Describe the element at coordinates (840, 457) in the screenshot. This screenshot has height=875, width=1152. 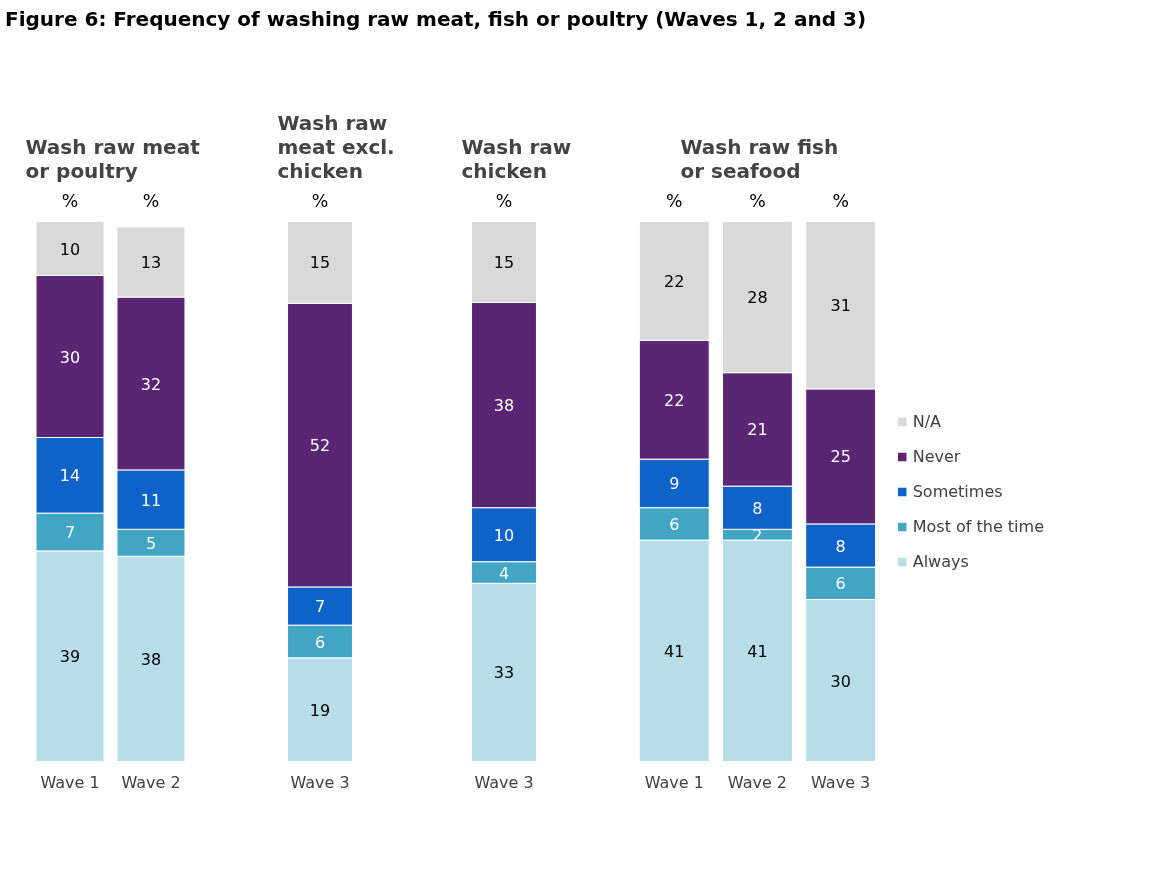
I see `data-label: 25` at that location.